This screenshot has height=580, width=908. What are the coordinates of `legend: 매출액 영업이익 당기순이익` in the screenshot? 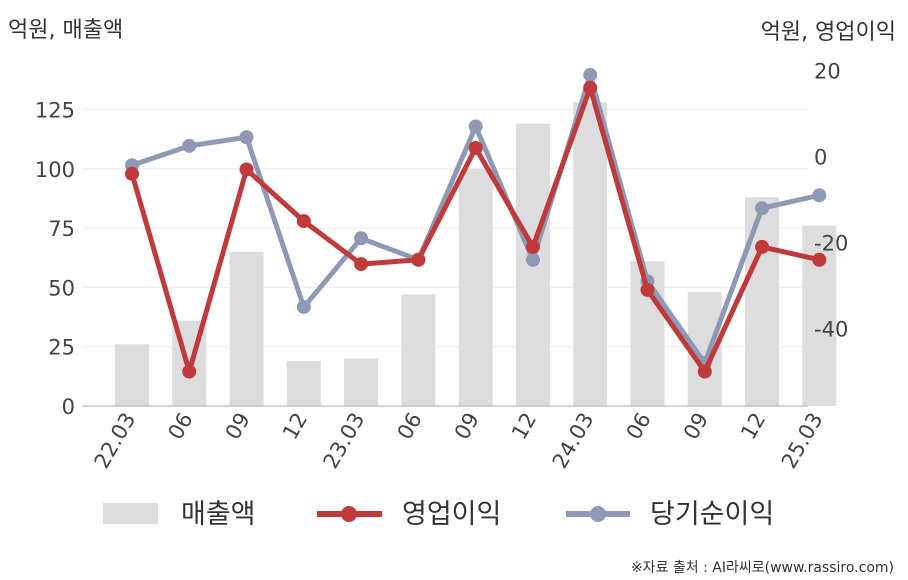 It's located at (438, 514).